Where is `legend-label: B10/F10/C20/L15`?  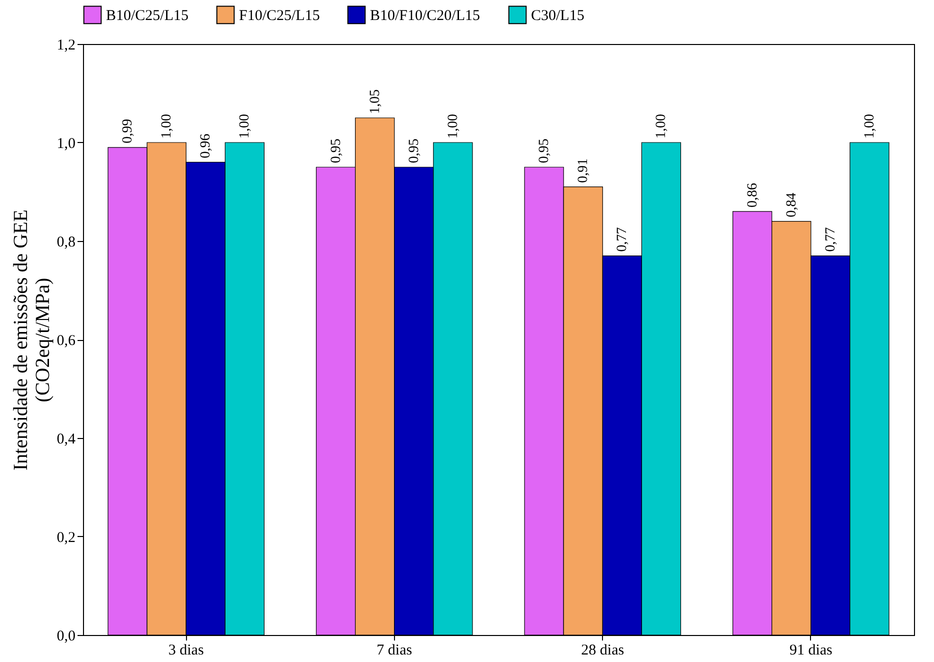
legend-label: B10/F10/C20/L15 is located at coordinates (425, 16).